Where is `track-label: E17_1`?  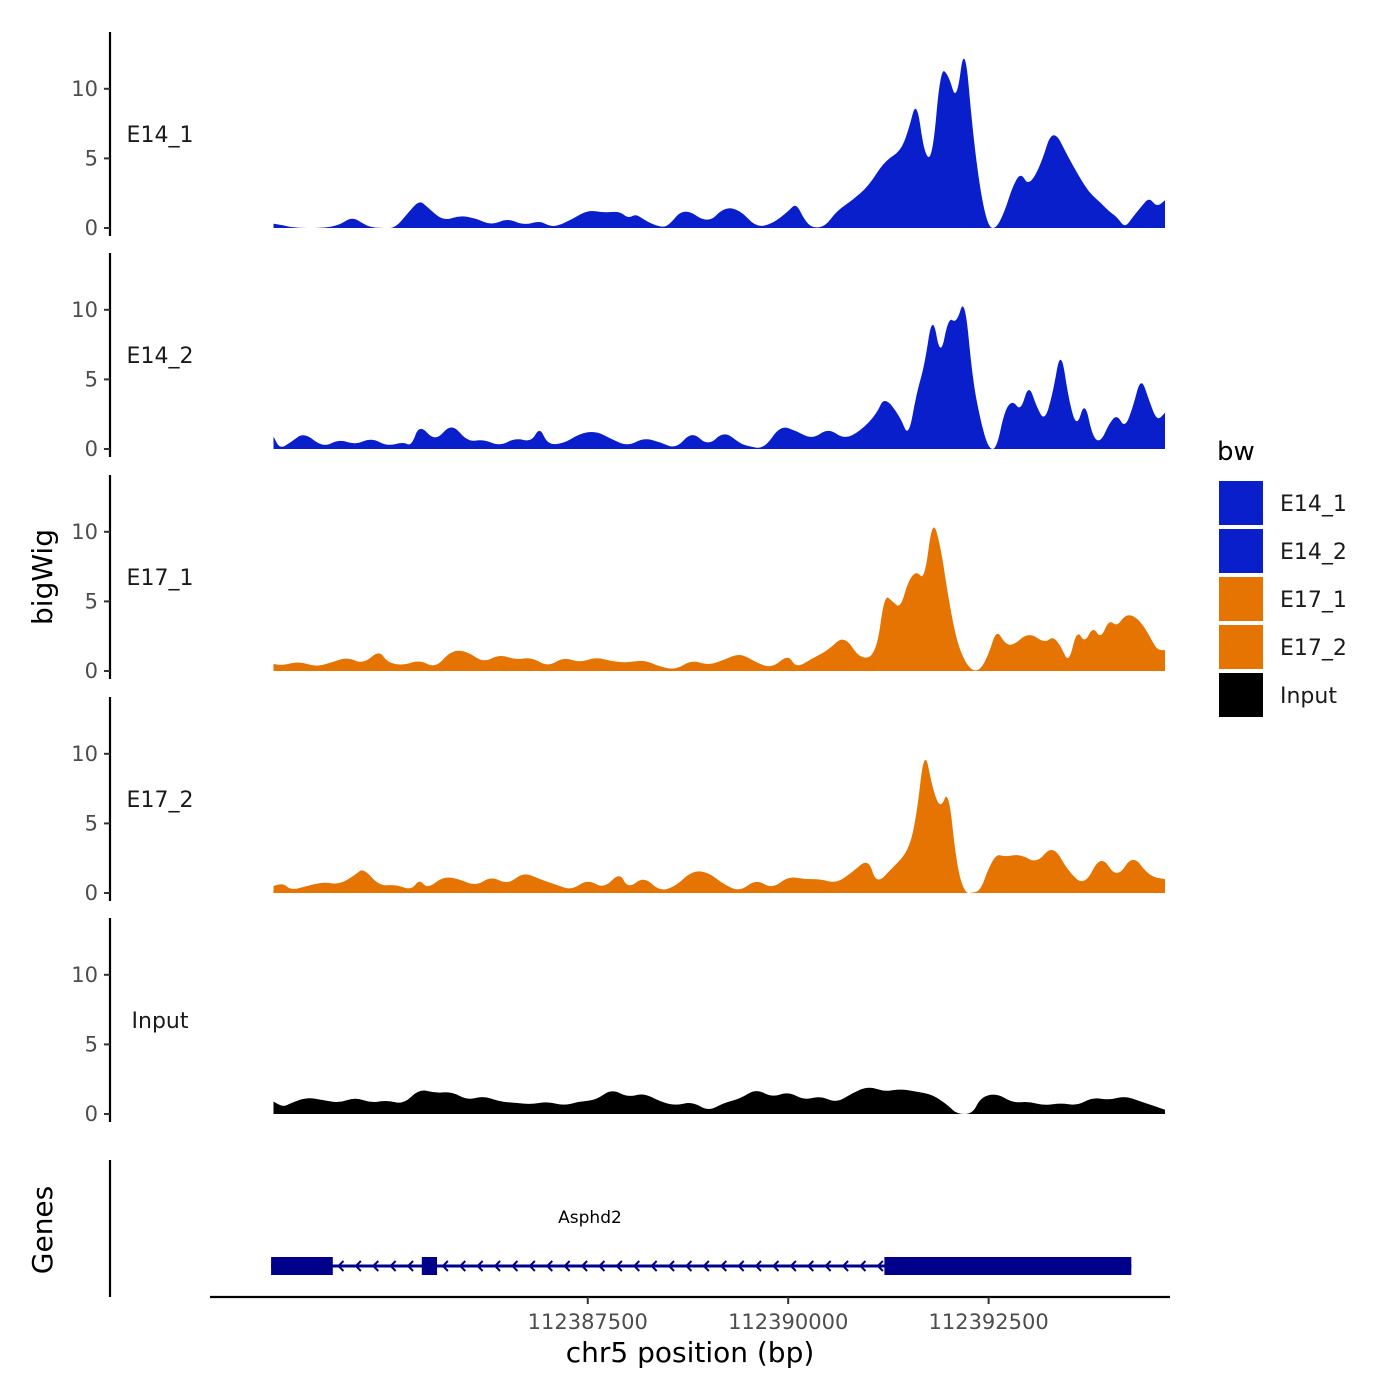
track-label: E17_1 is located at coordinates (160, 578).